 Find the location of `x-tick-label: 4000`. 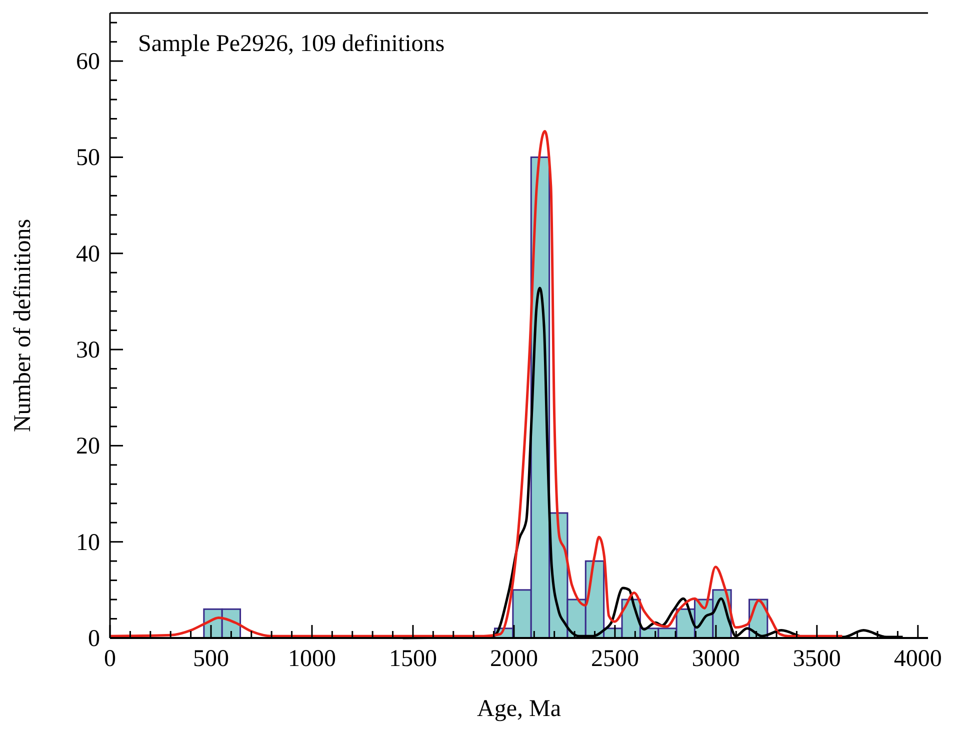

x-tick-label: 4000 is located at coordinates (918, 659).